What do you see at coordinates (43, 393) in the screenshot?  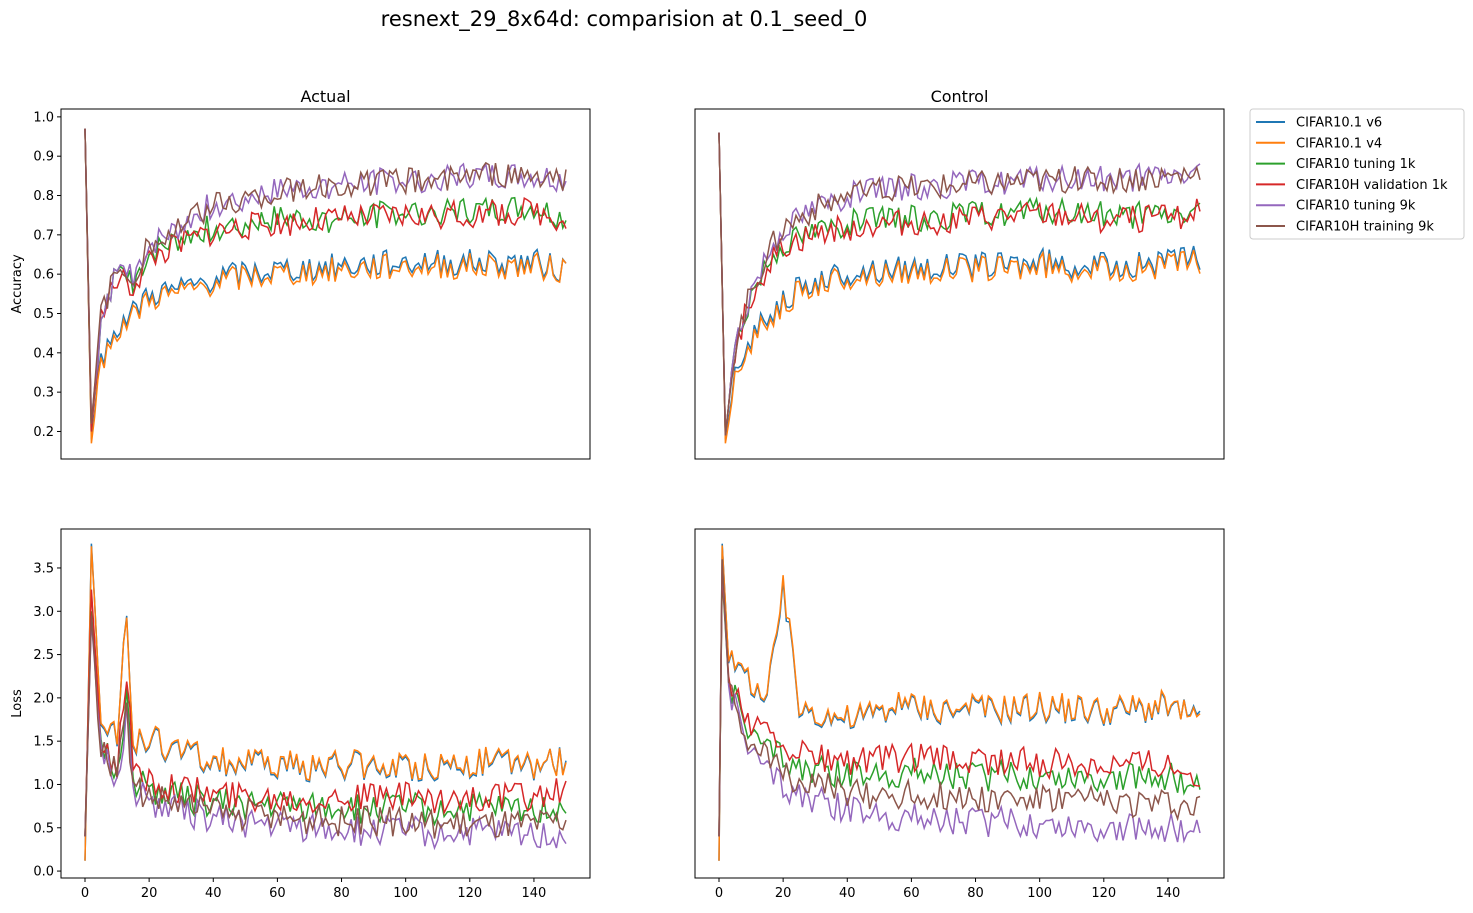 I see `y-tick-label: 0.3` at bounding box center [43, 393].